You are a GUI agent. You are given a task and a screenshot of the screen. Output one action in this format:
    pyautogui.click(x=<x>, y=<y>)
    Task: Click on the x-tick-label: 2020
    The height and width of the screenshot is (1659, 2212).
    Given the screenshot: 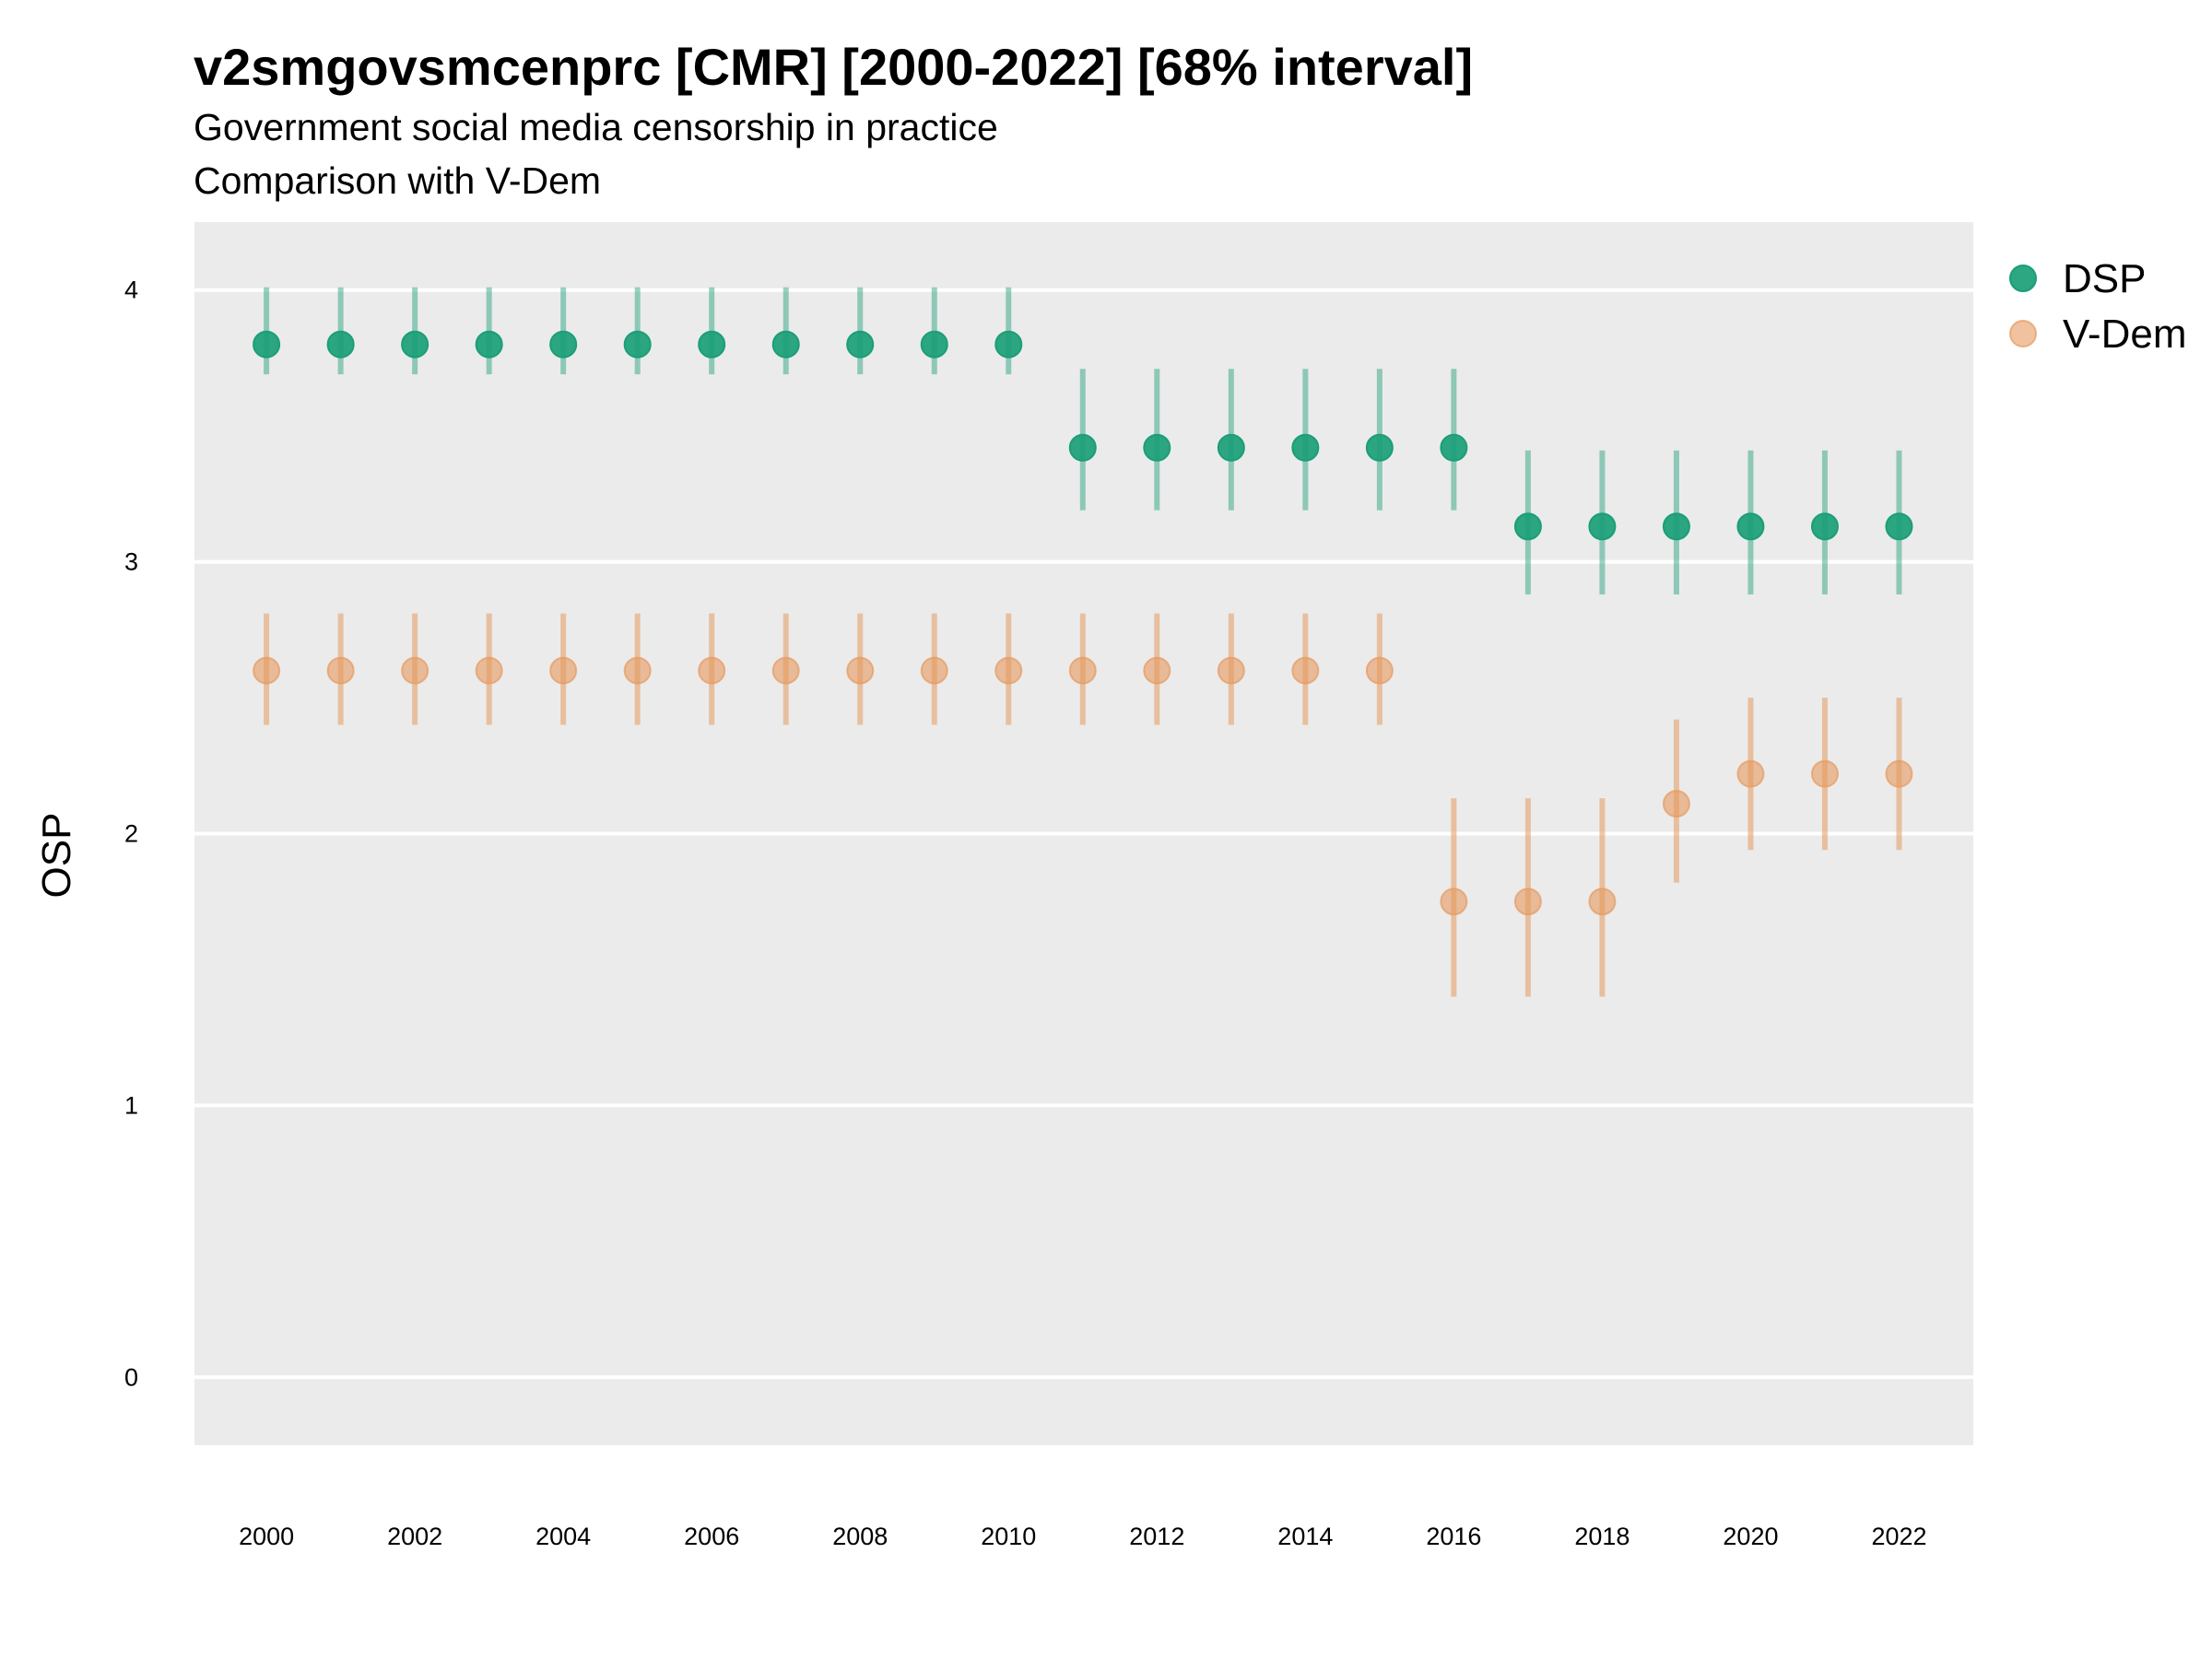 What is the action you would take?
    pyautogui.click(x=1750, y=1536)
    